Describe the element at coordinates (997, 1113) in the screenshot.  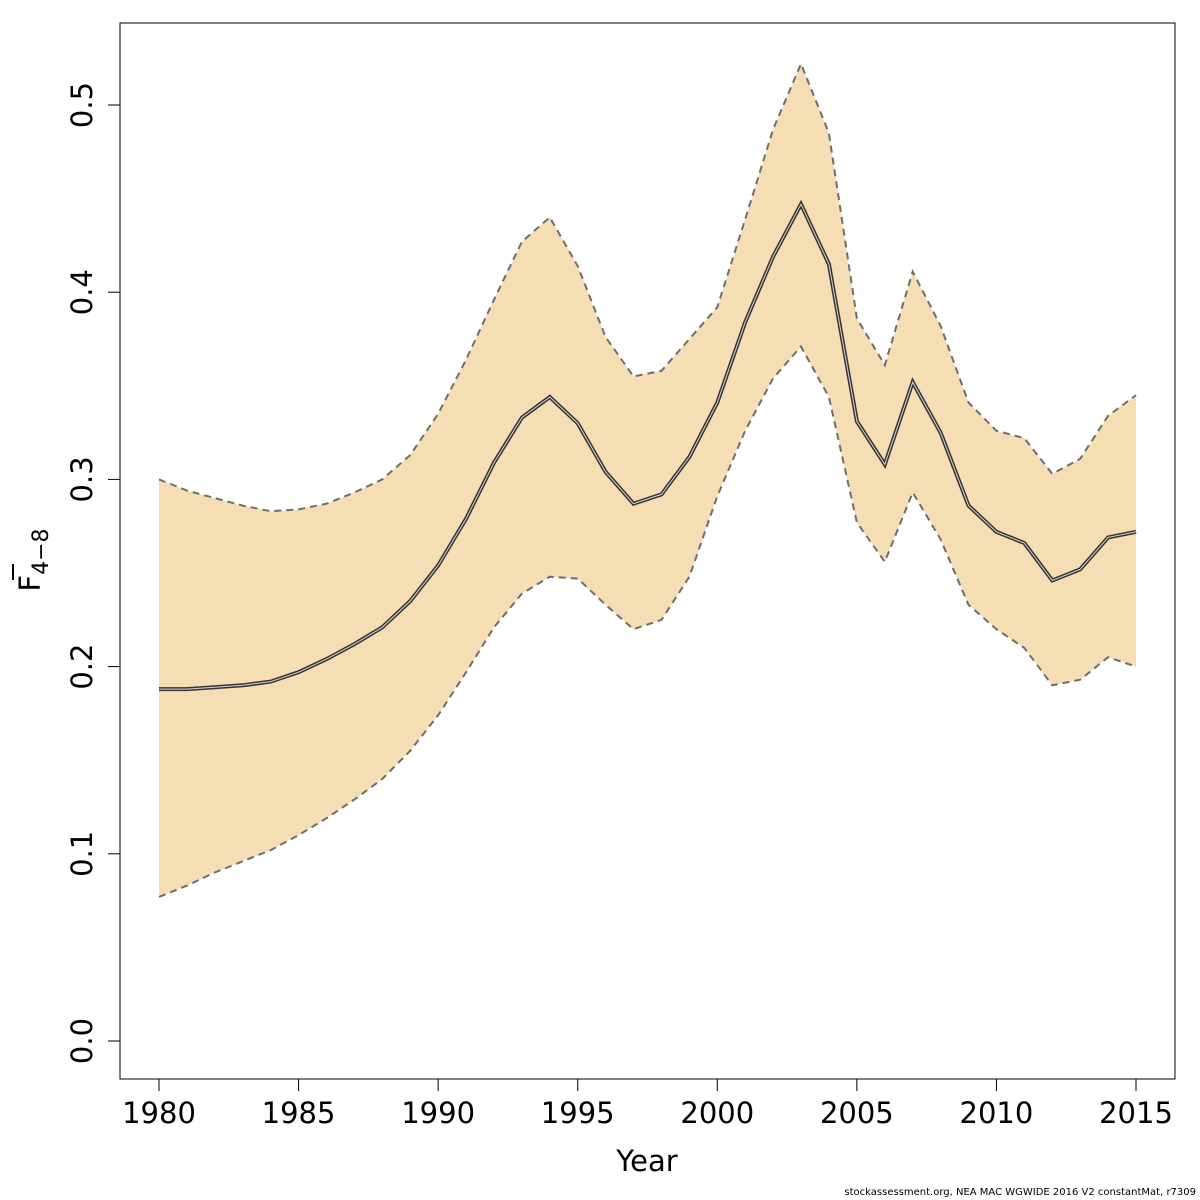
I see `x-tick-label: 2010` at that location.